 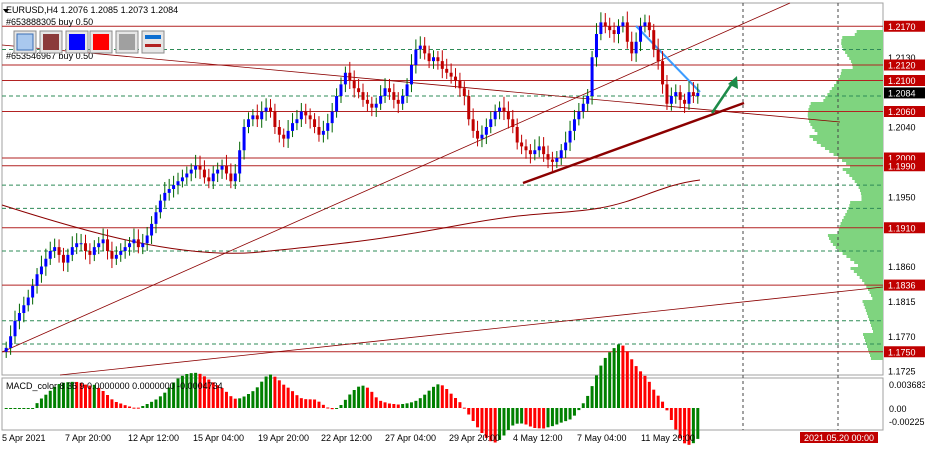 I want to click on color-swatch-gray-button, so click(x=127, y=42).